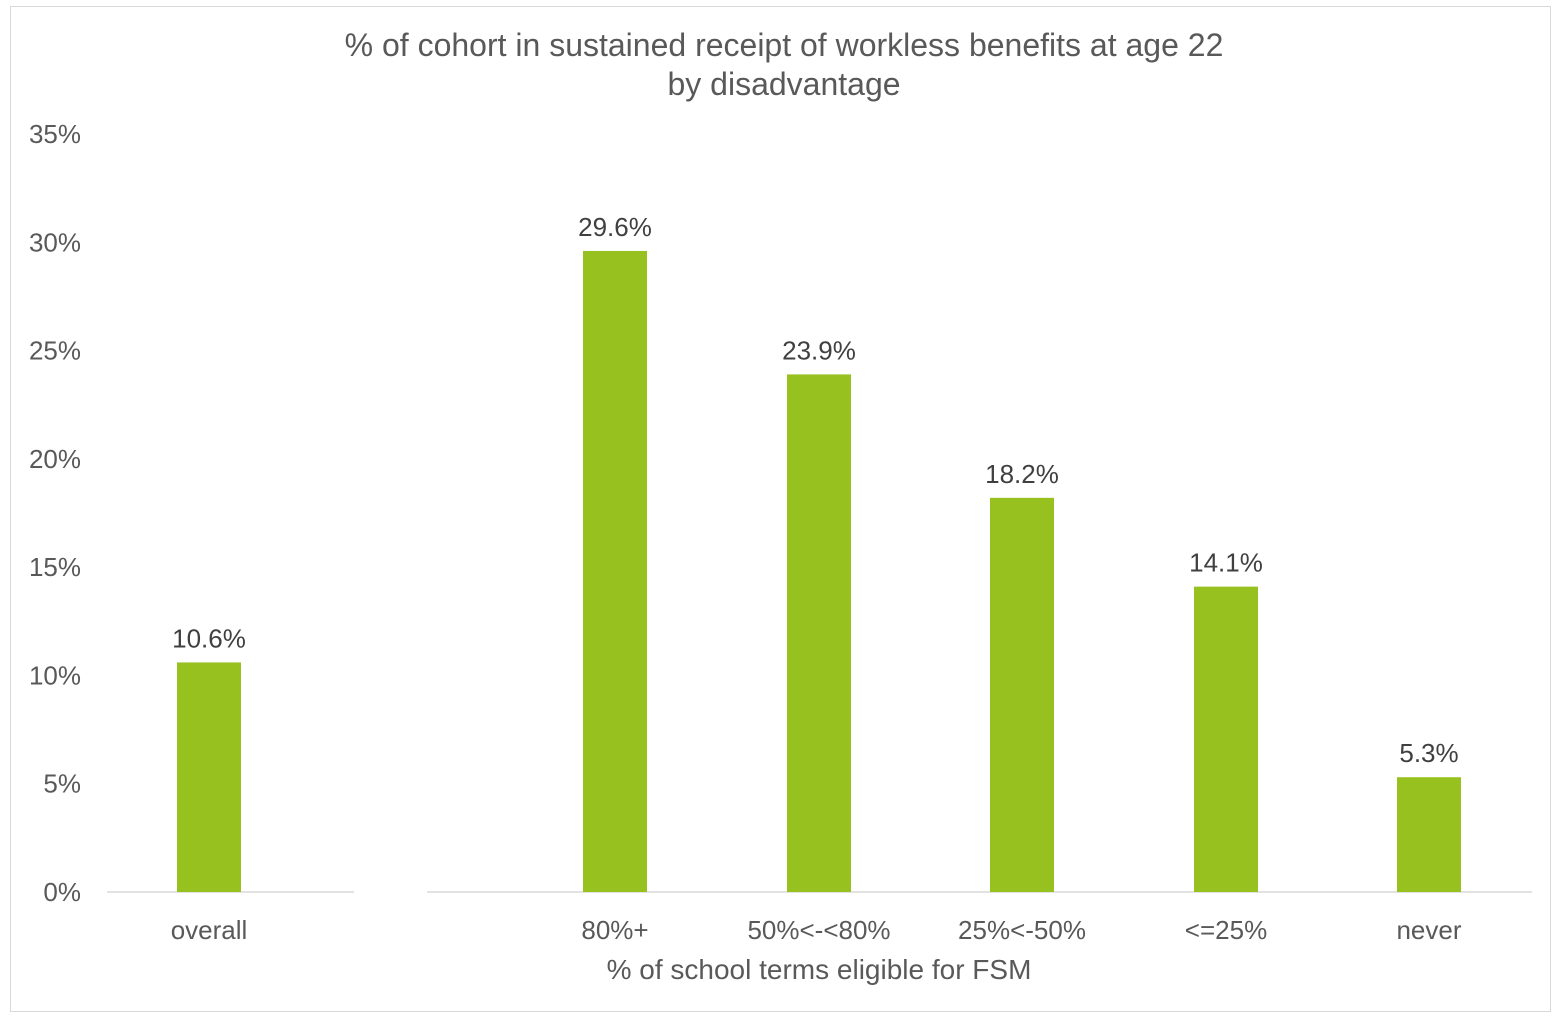  Describe the element at coordinates (783, 84) in the screenshot. I see `chart-subtitle: by disadvantage` at that location.